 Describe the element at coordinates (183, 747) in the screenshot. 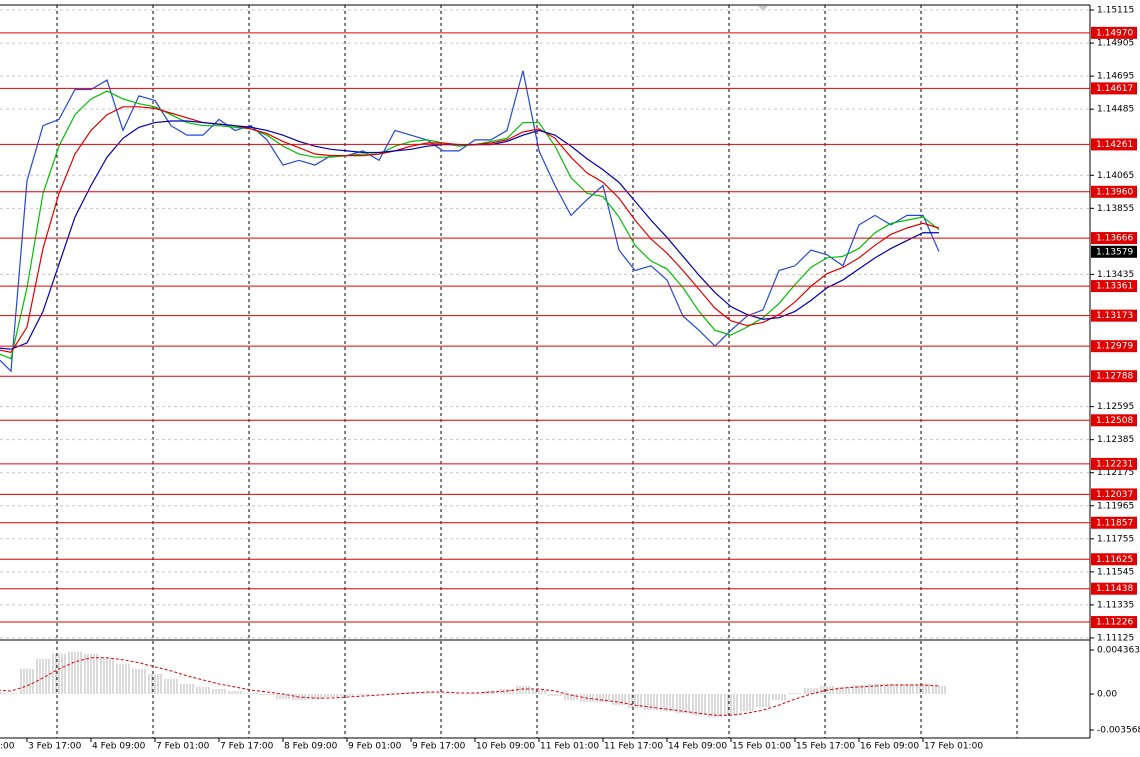

I see `x-tick-label: 7 Feb 01:00` at that location.